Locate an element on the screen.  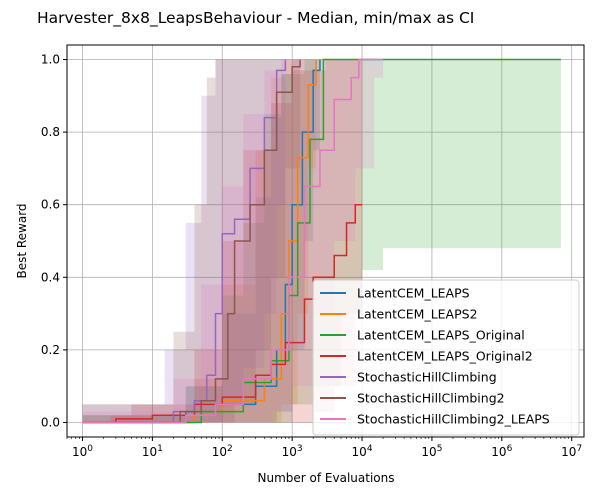
y-tick-label: 0.8 is located at coordinates (50, 132).